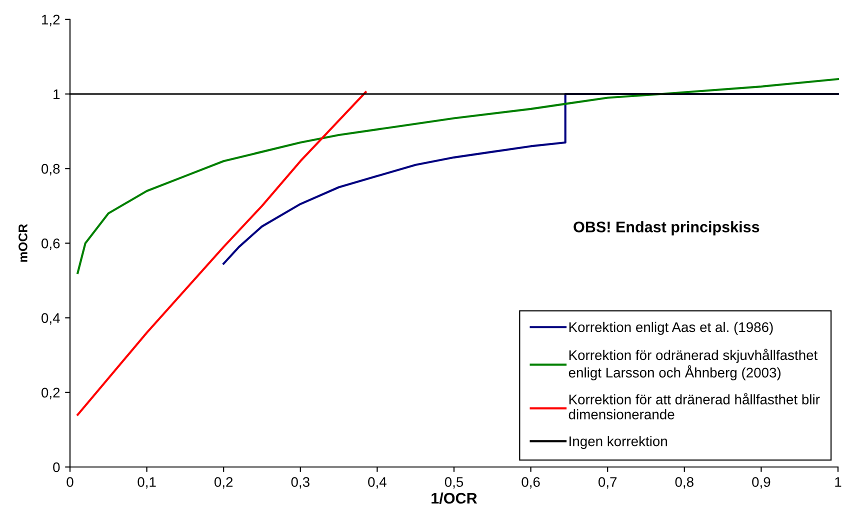 The height and width of the screenshot is (526, 850). What do you see at coordinates (671, 328) in the screenshot?
I see `legend-label: Korrektion enligt Aas et al. (1986)` at bounding box center [671, 328].